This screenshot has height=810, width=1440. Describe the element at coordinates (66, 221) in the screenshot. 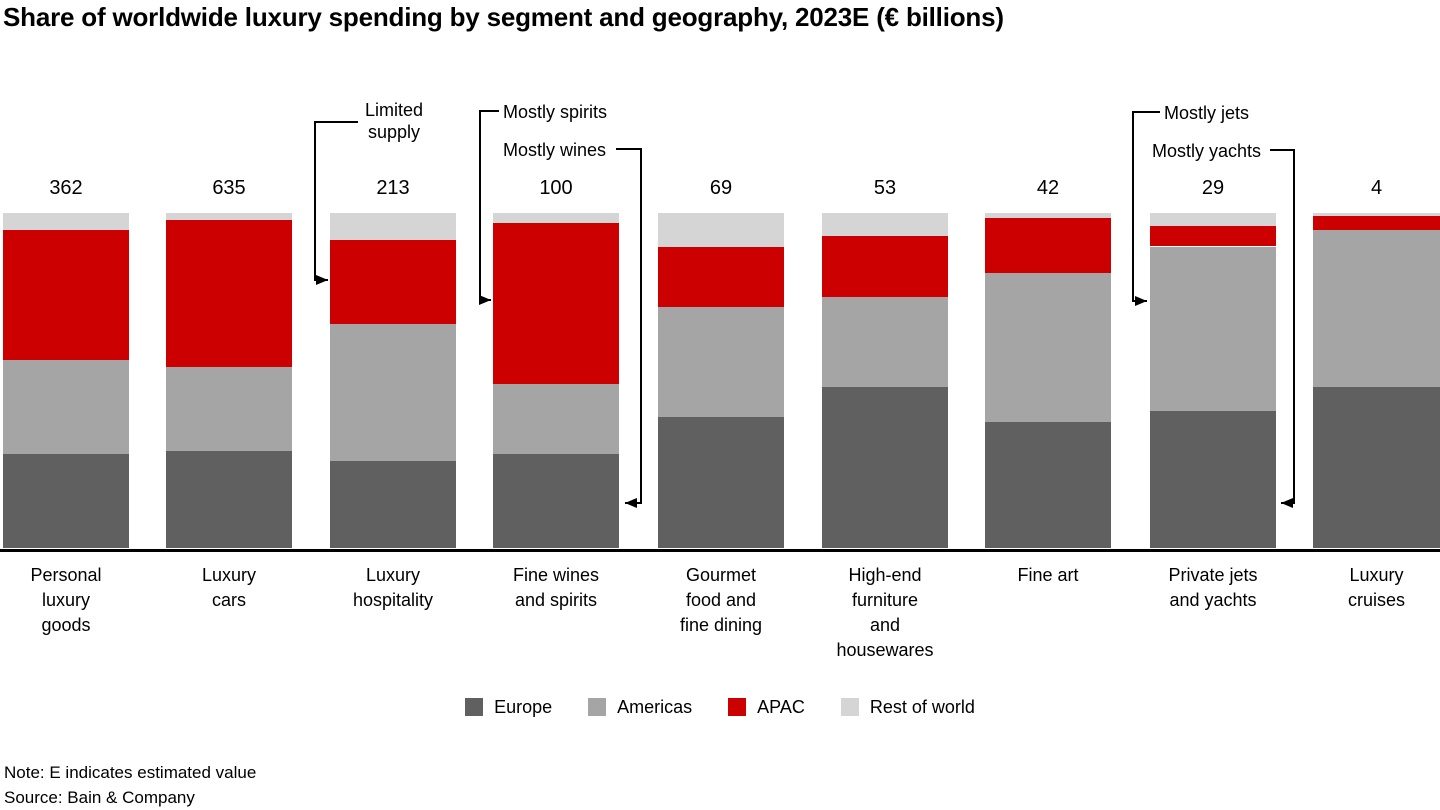

I see `bar-segment-rest_of_world-personal-luxury-goods` at that location.